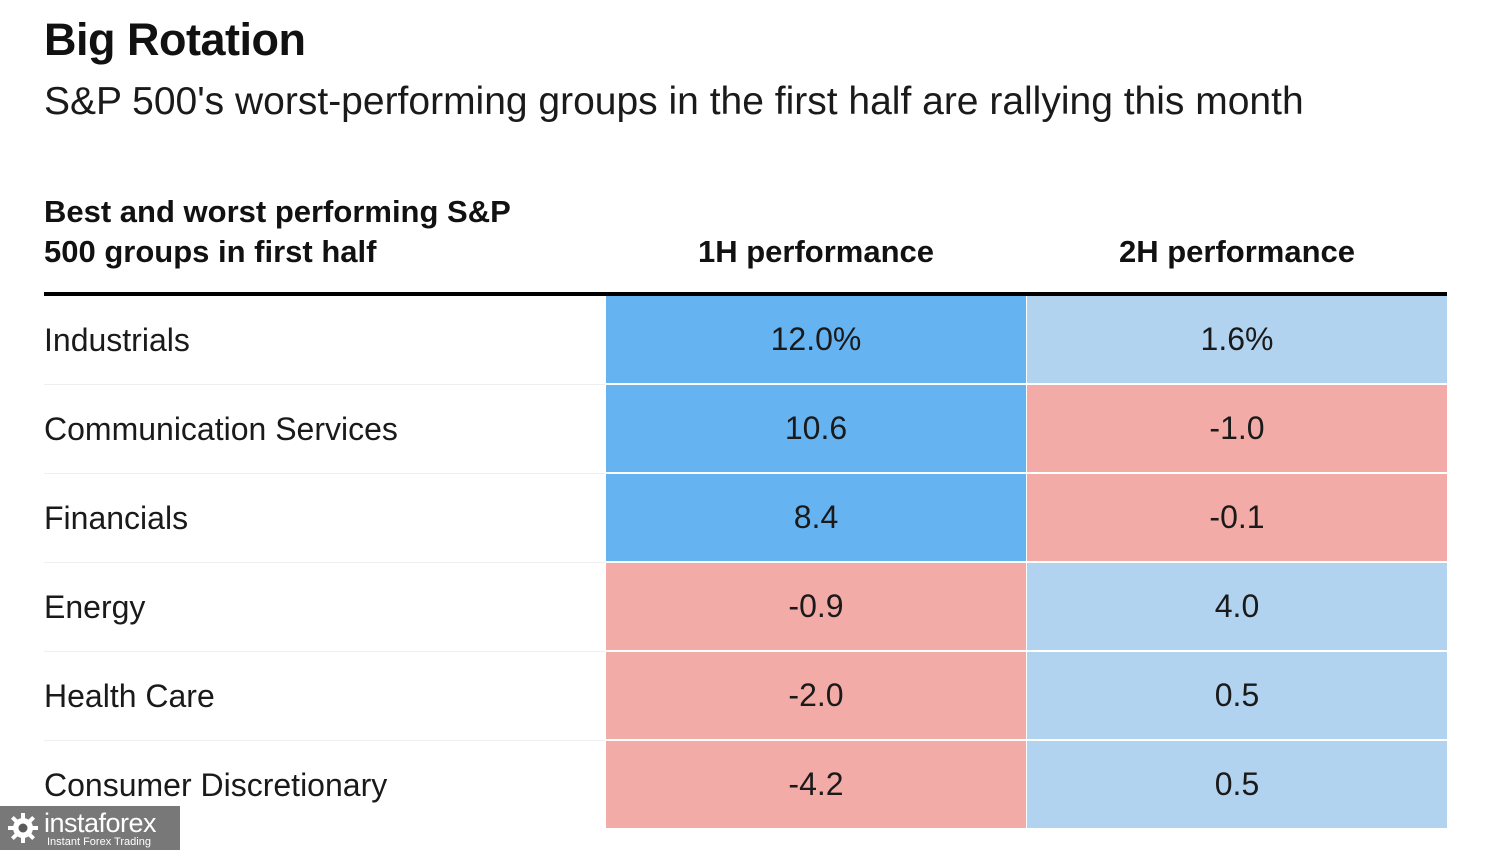 Image resolution: width=1500 pixels, height=850 pixels. I want to click on cell-1h-performance: 10.6, so click(816, 428).